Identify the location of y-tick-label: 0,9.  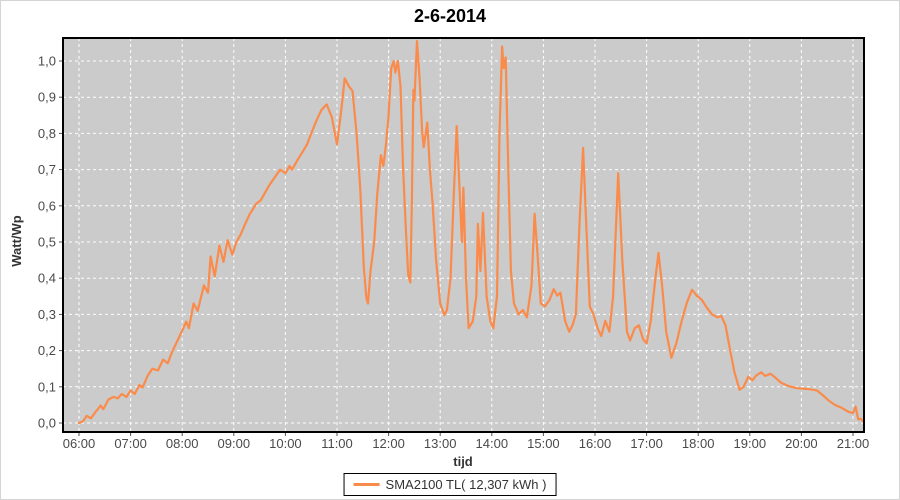
(47, 97).